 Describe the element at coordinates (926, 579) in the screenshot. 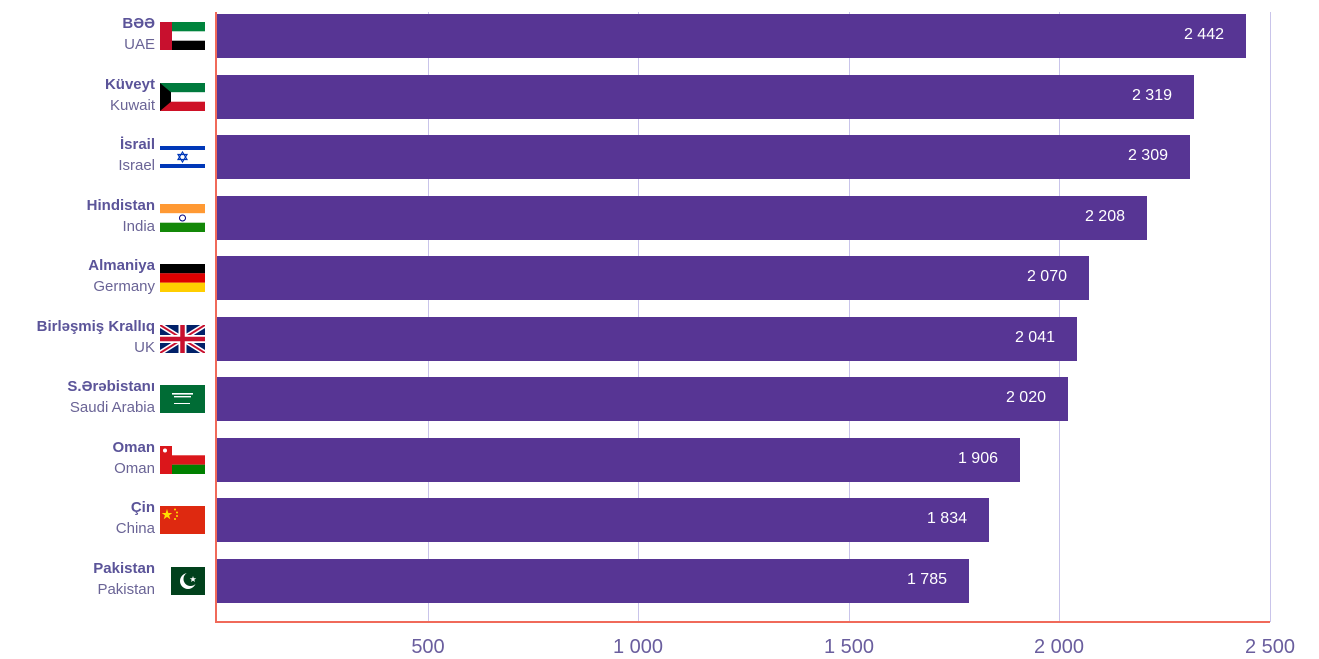

I see `bar-value-label: 1 785` at that location.